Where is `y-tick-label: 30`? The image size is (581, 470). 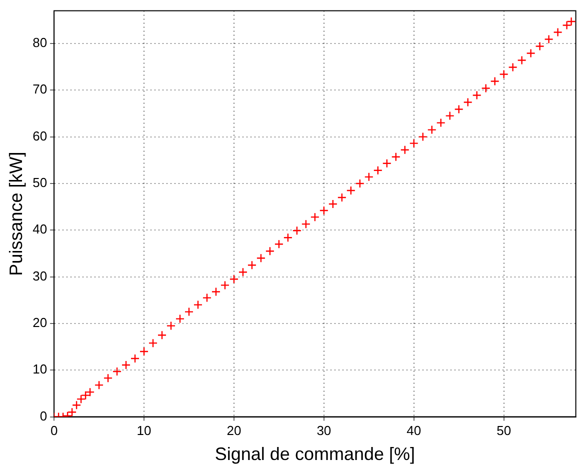
y-tick-label: 30 is located at coordinates (40, 276).